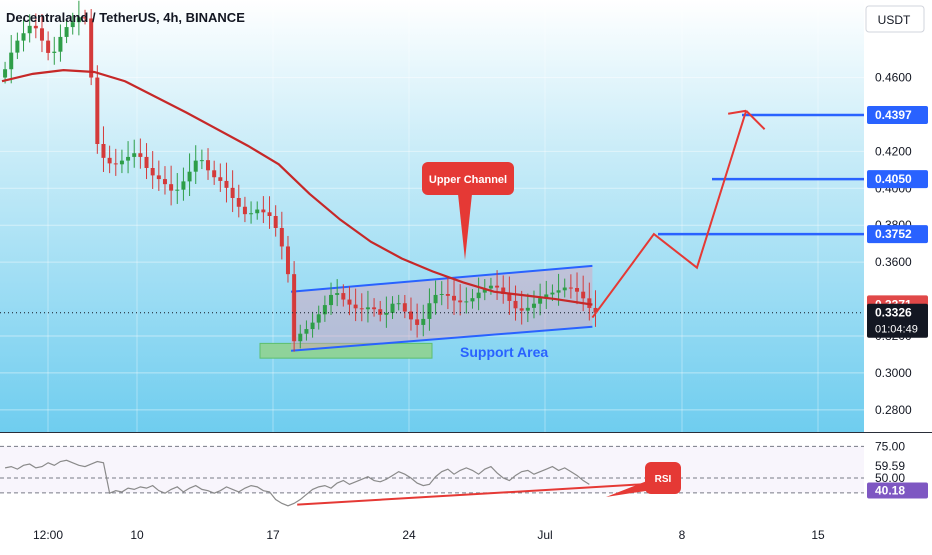 The image size is (932, 555). I want to click on currency-button: USDT, so click(895, 19).